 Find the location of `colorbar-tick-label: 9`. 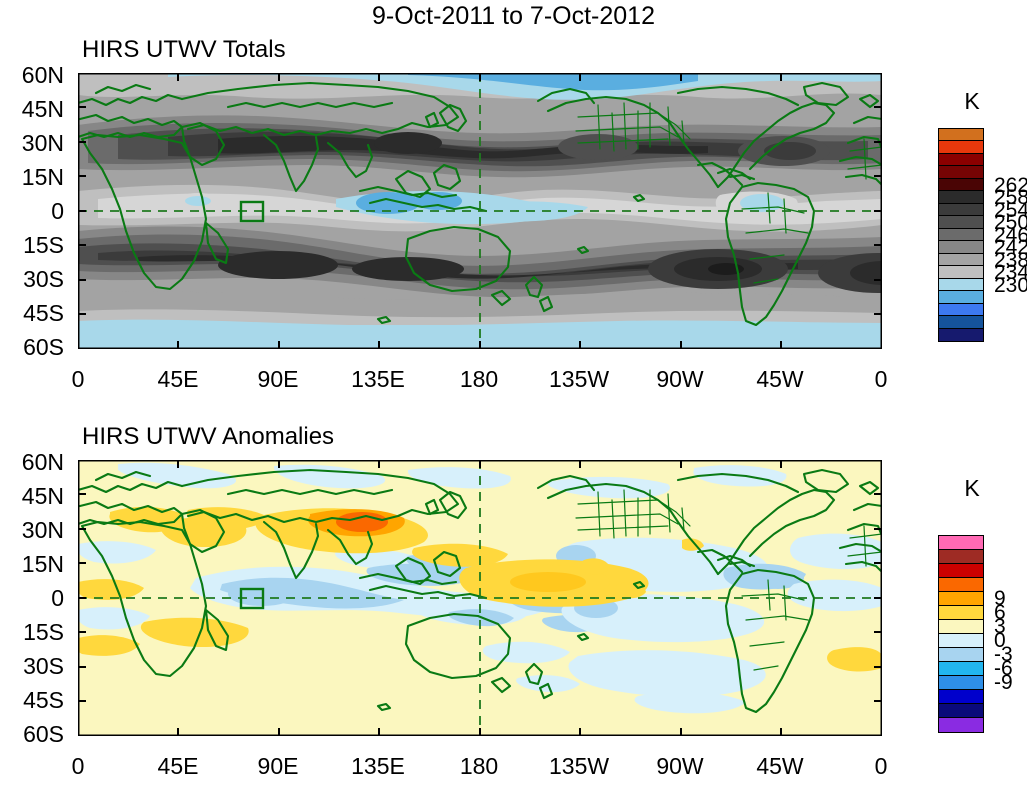

colorbar-tick-label: 9 is located at coordinates (1000, 598).